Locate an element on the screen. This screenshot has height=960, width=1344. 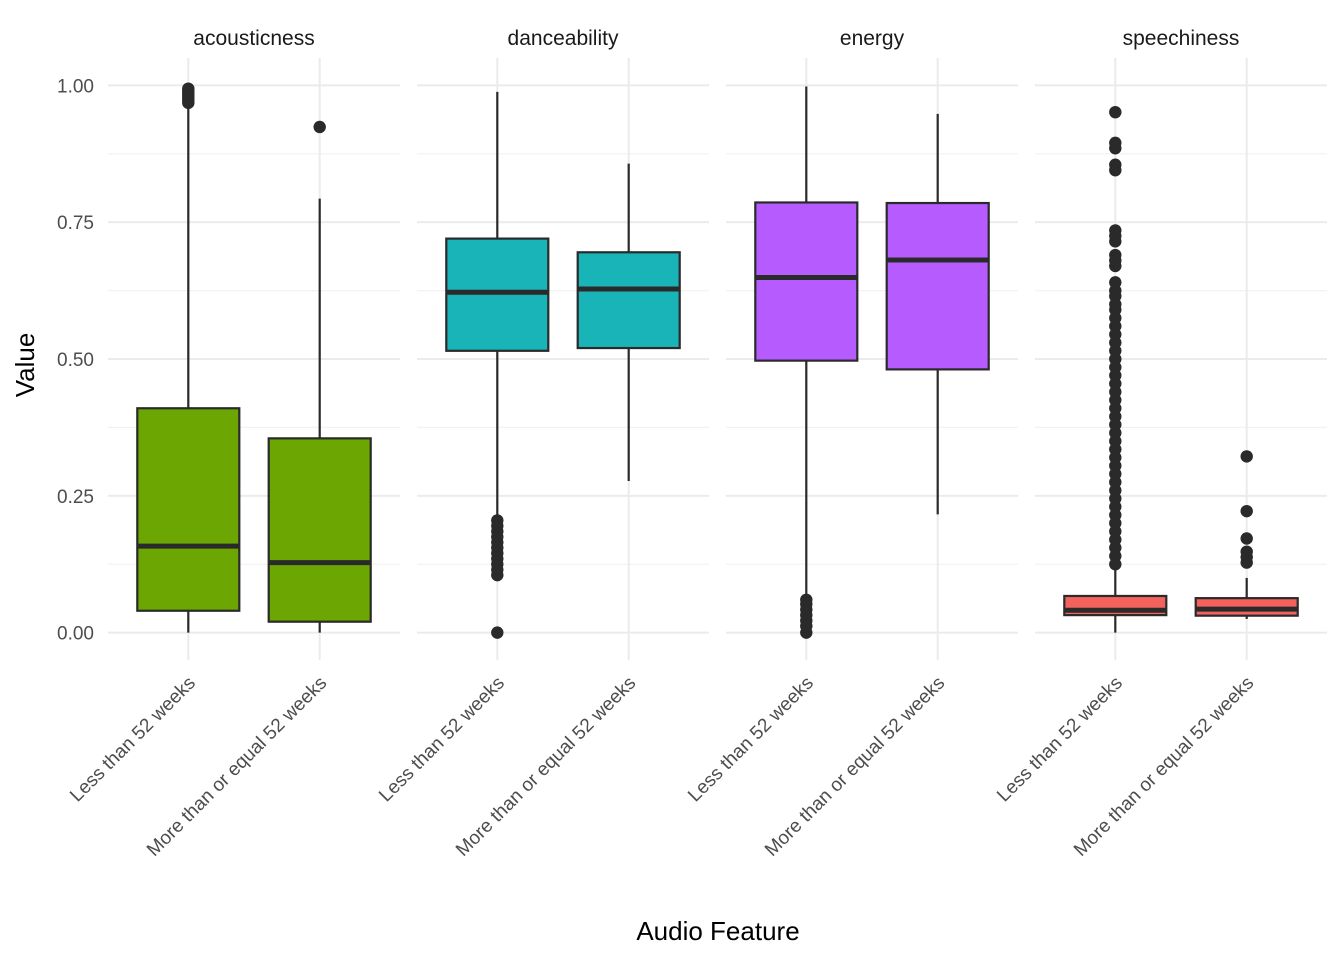
y-tick-label: 0.25 is located at coordinates (75, 497).